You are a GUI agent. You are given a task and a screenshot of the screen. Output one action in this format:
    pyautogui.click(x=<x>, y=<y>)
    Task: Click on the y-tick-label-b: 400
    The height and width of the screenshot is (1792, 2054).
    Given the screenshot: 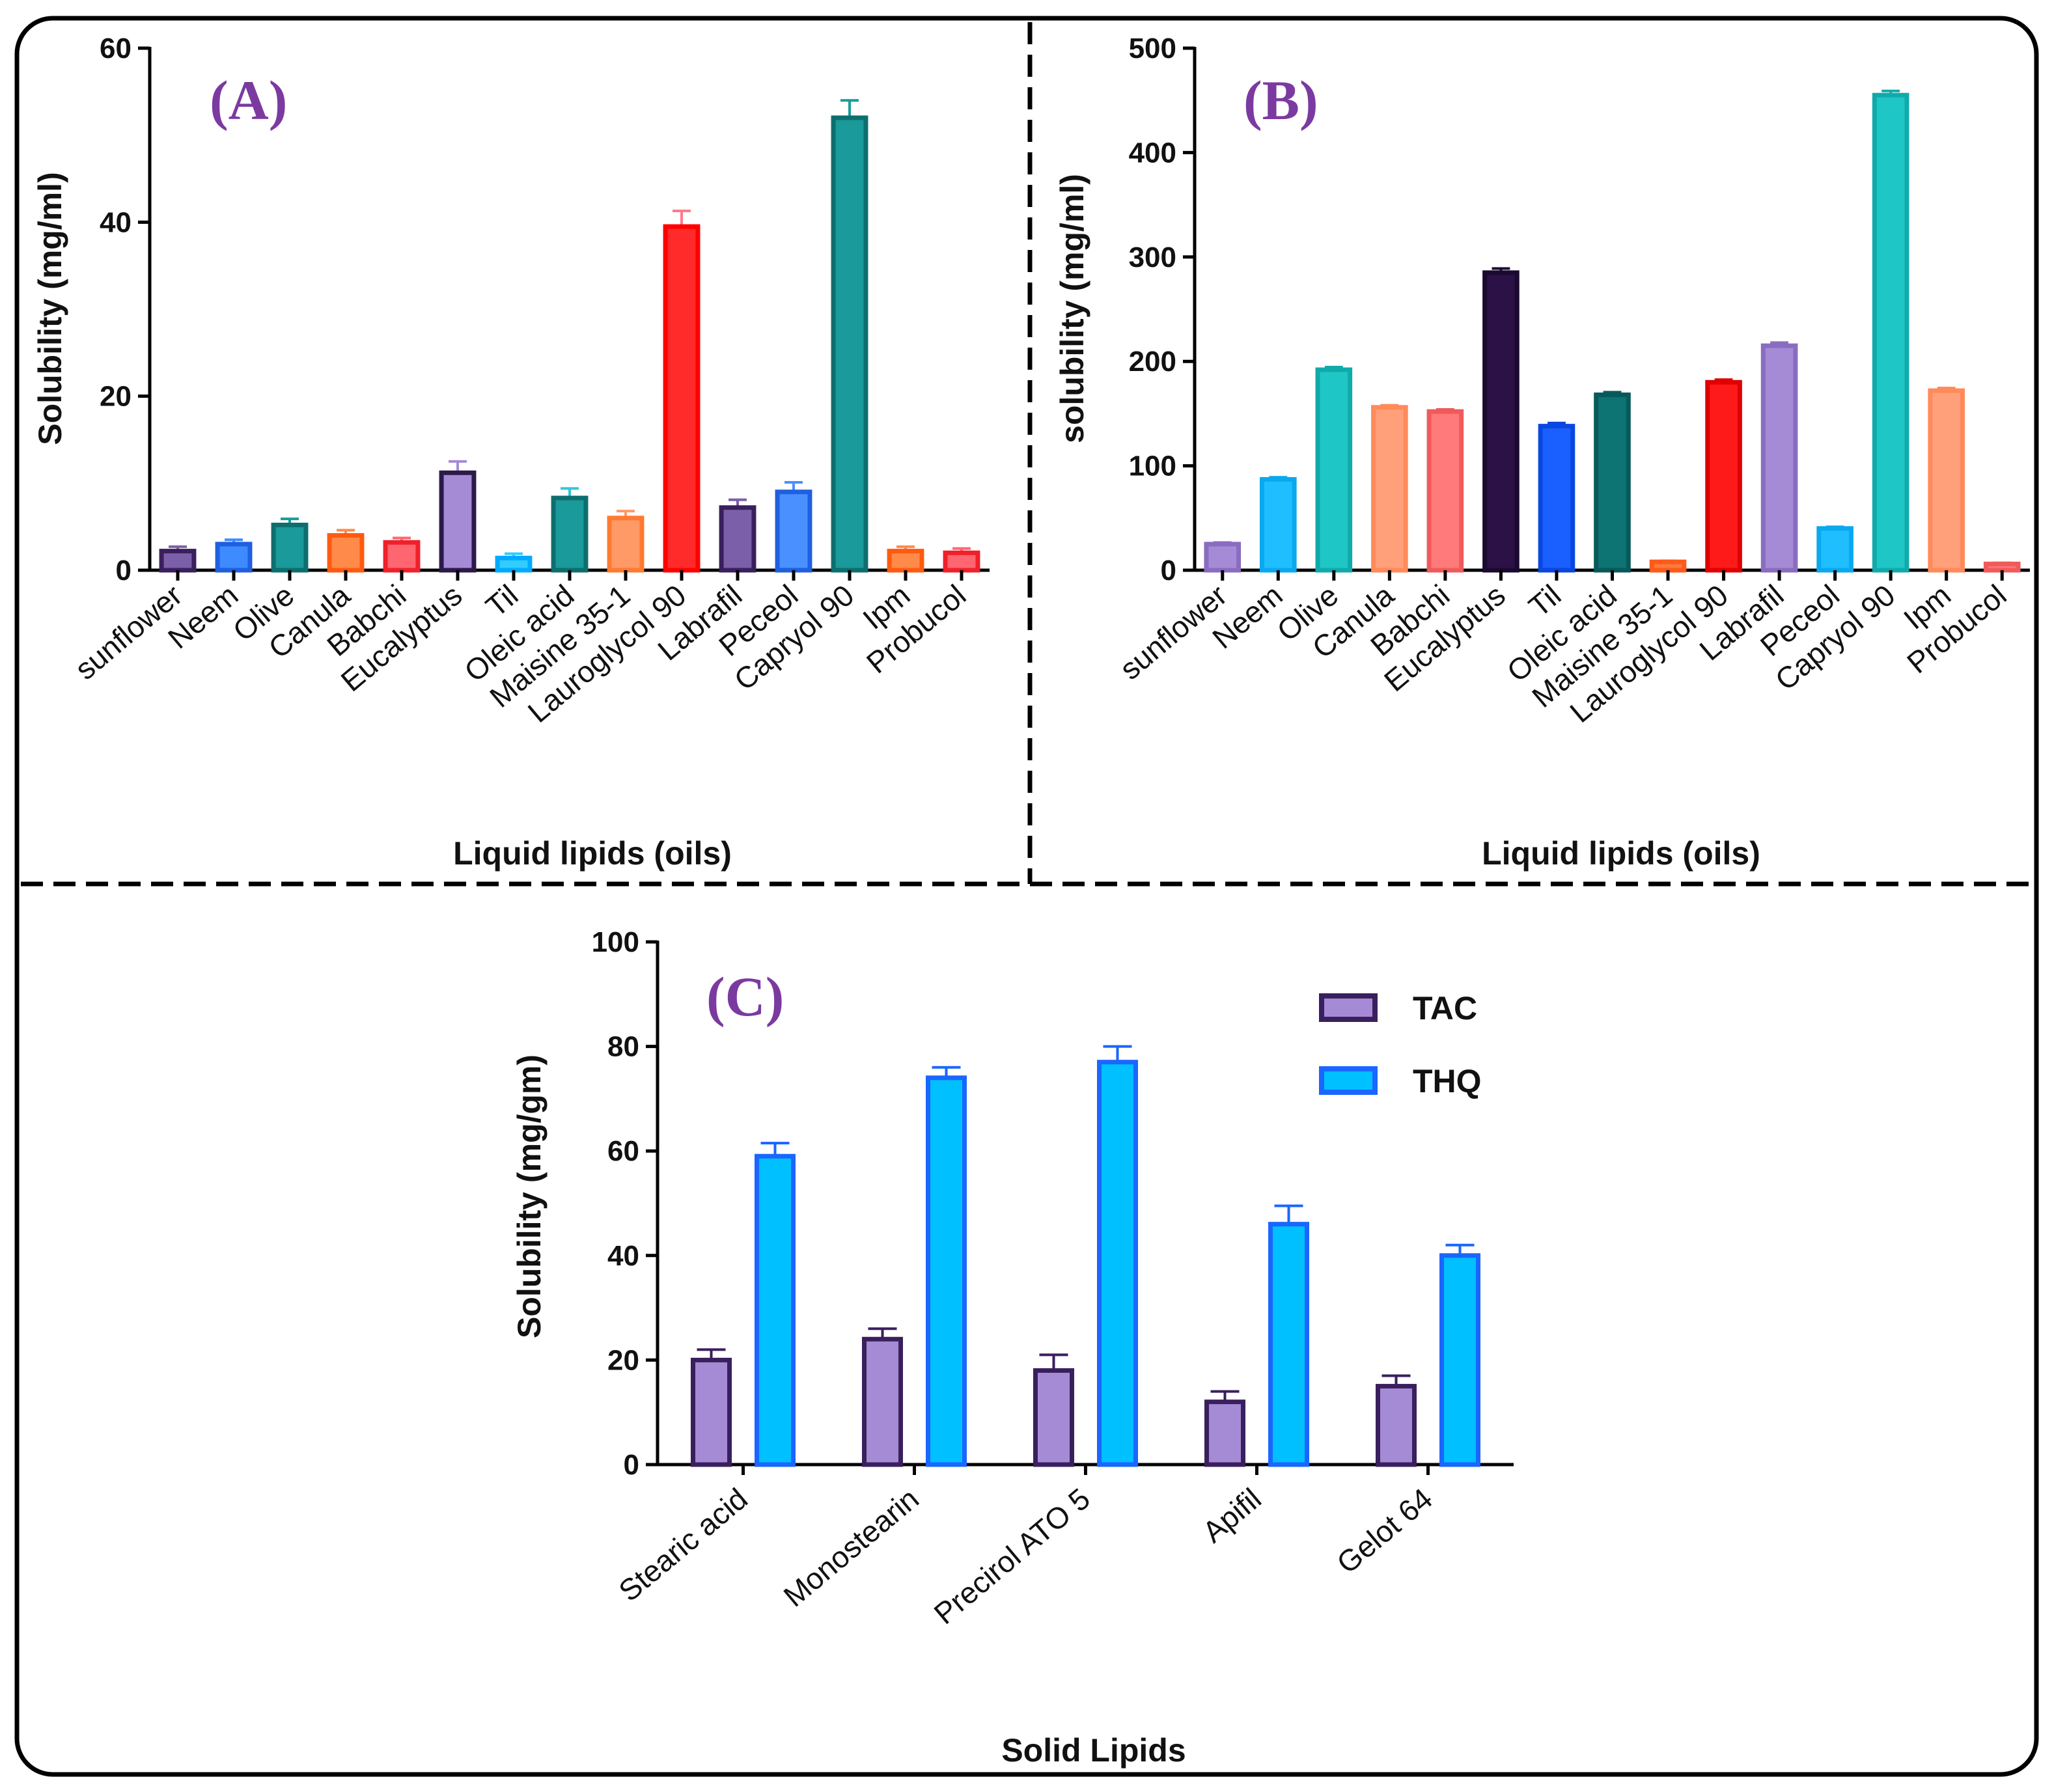 What is the action you would take?
    pyautogui.click(x=1152, y=153)
    